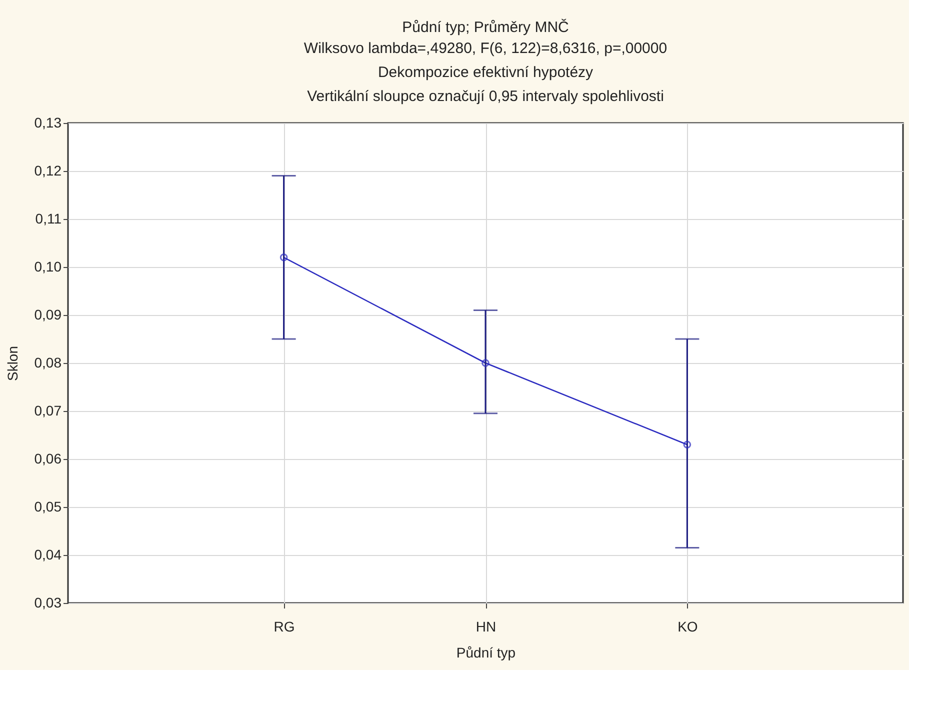  Describe the element at coordinates (48, 602) in the screenshot. I see `y-tick-label: 0,03` at that location.